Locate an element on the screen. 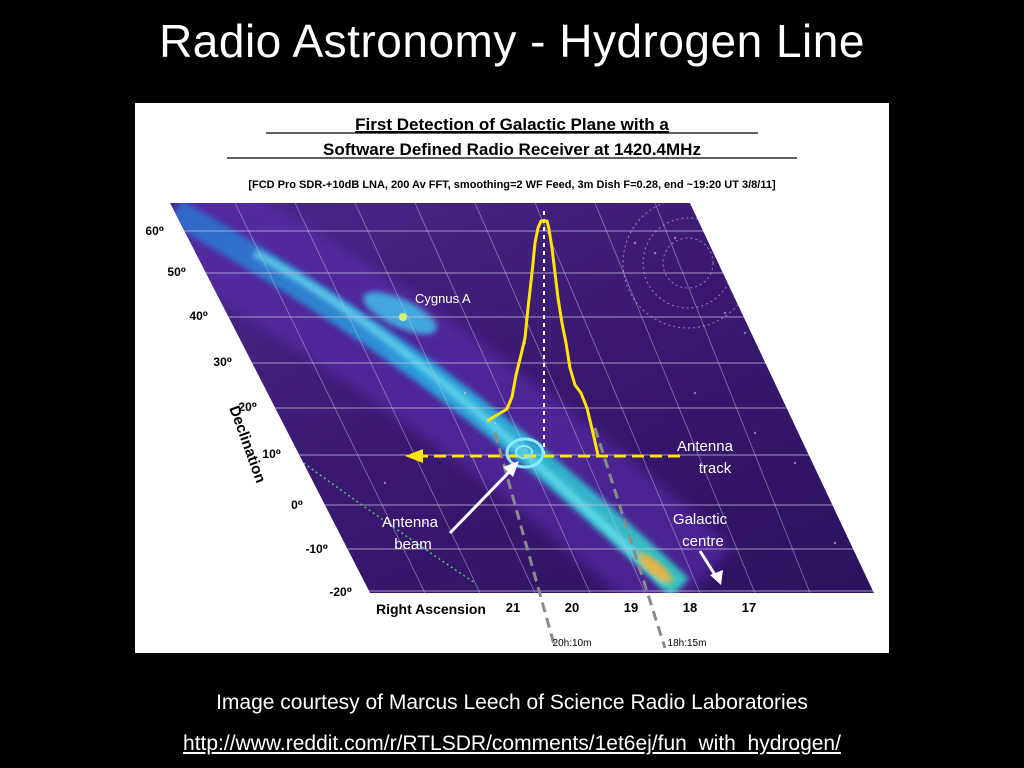 The image size is (1024, 768). cygnus-label: Cygnus A is located at coordinates (443, 298).